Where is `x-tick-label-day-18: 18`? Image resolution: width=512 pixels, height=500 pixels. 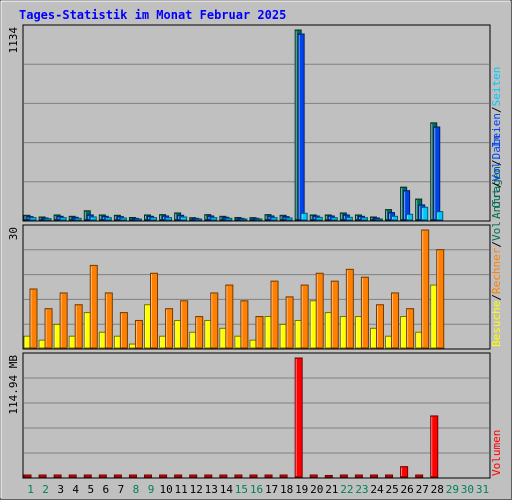
x-tick-label-day-18: 18 is located at coordinates (286, 489).